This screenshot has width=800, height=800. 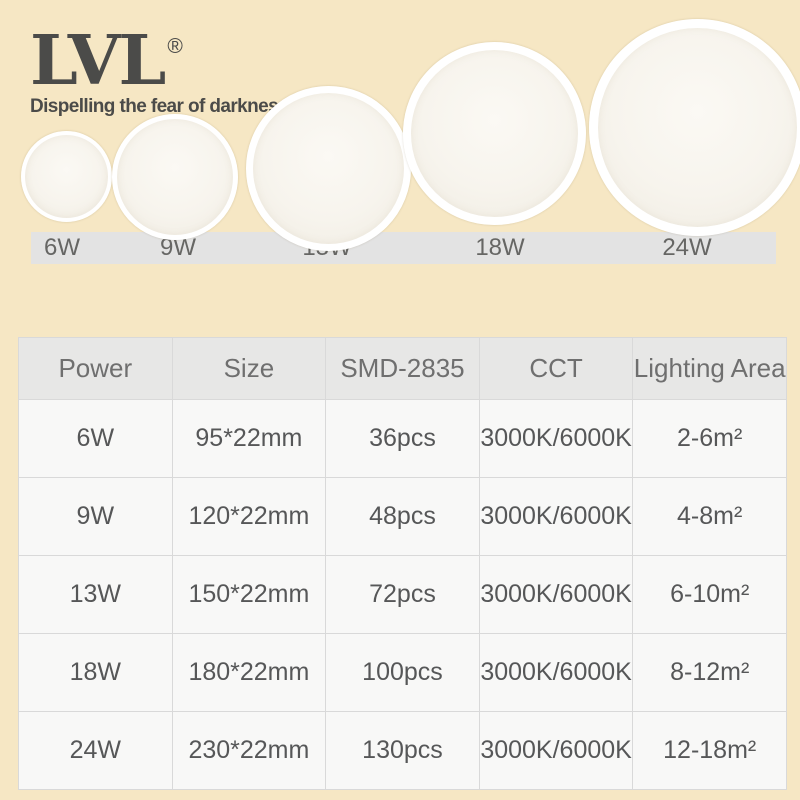 I want to click on cell-power: 13W, so click(x=95, y=594).